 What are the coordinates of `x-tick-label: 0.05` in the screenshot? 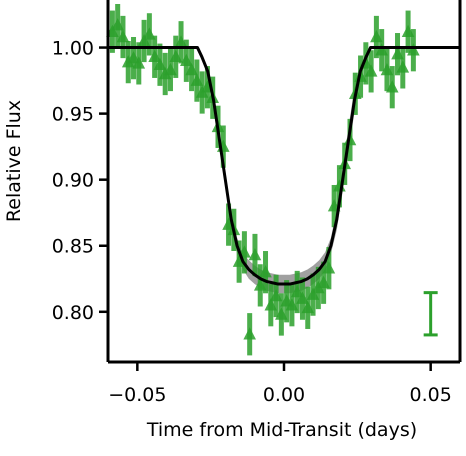 It's located at (431, 395).